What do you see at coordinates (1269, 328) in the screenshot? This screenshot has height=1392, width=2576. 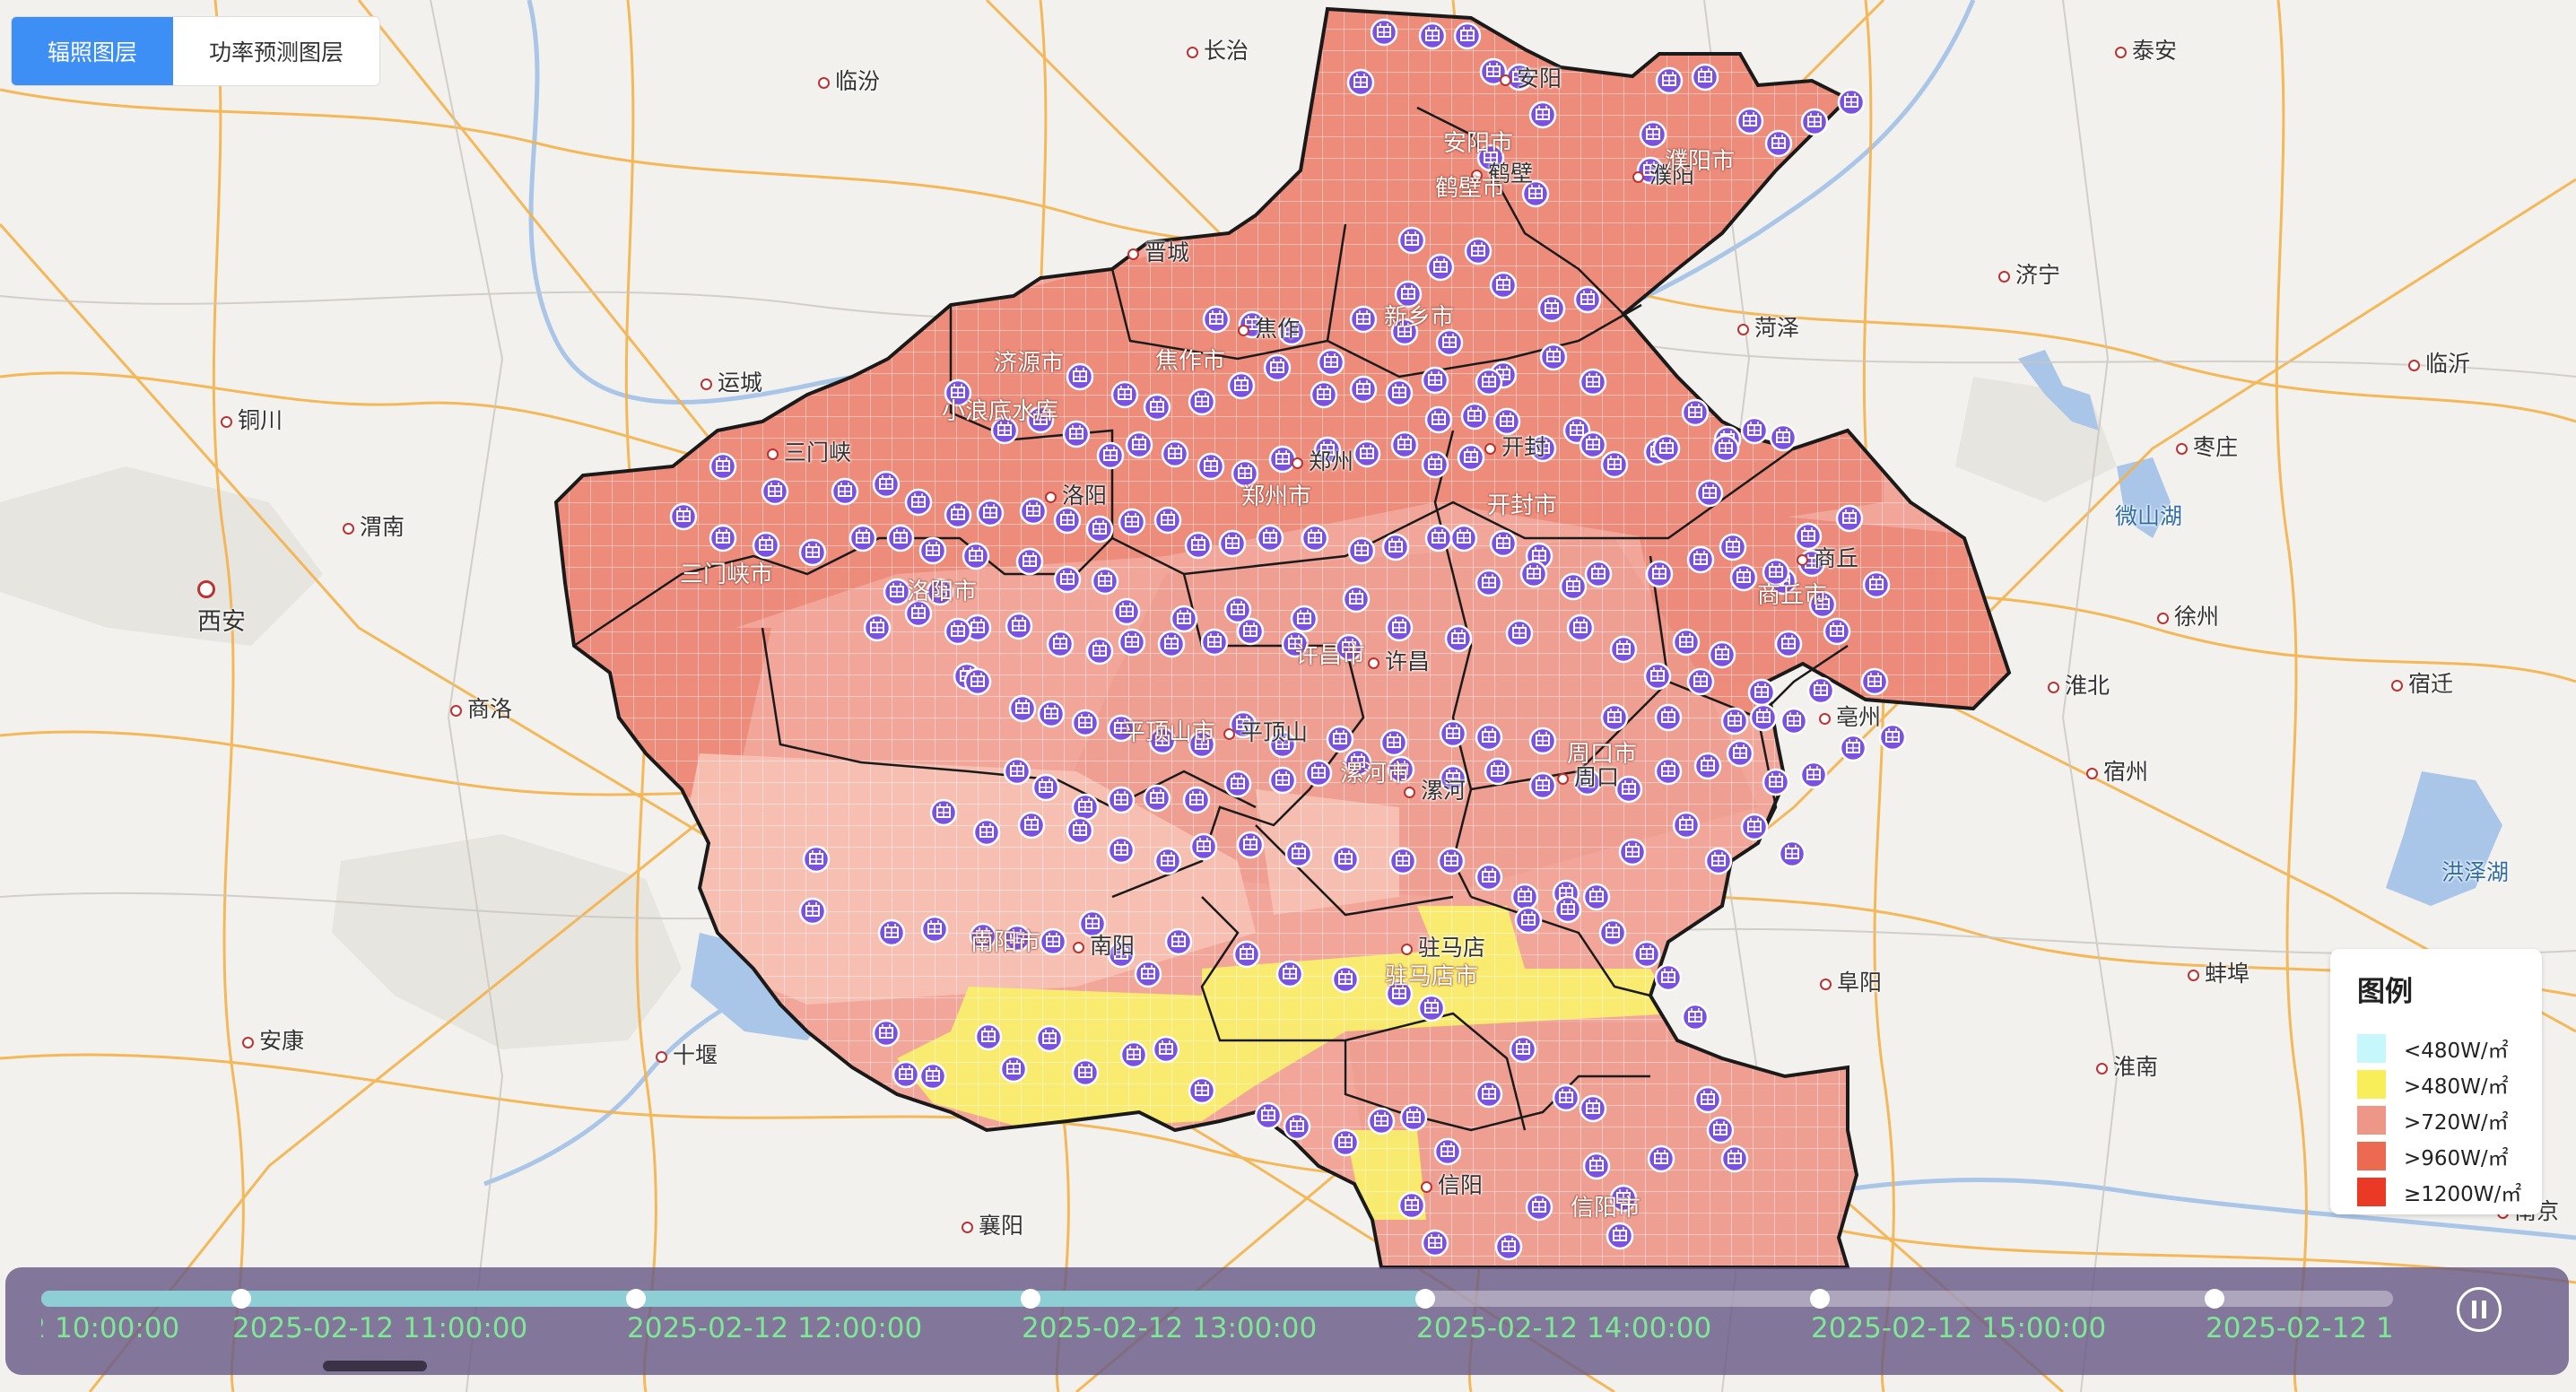 I see `city-label: 焦作` at bounding box center [1269, 328].